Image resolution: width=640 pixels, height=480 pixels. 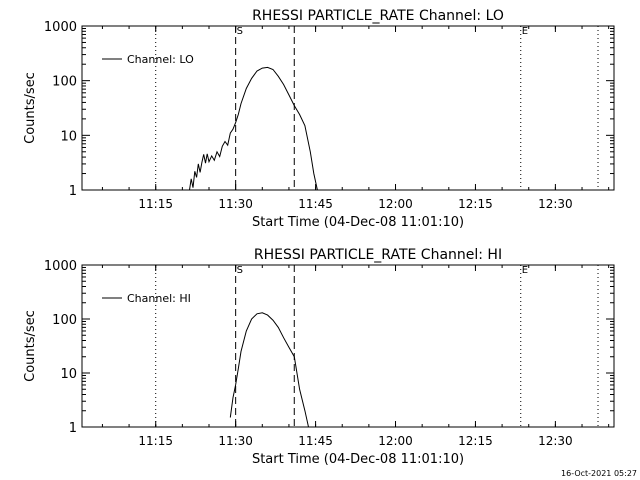 What do you see at coordinates (599, 473) in the screenshot?
I see `footer-timestamp: 16-Oct-2021 05:27` at bounding box center [599, 473].